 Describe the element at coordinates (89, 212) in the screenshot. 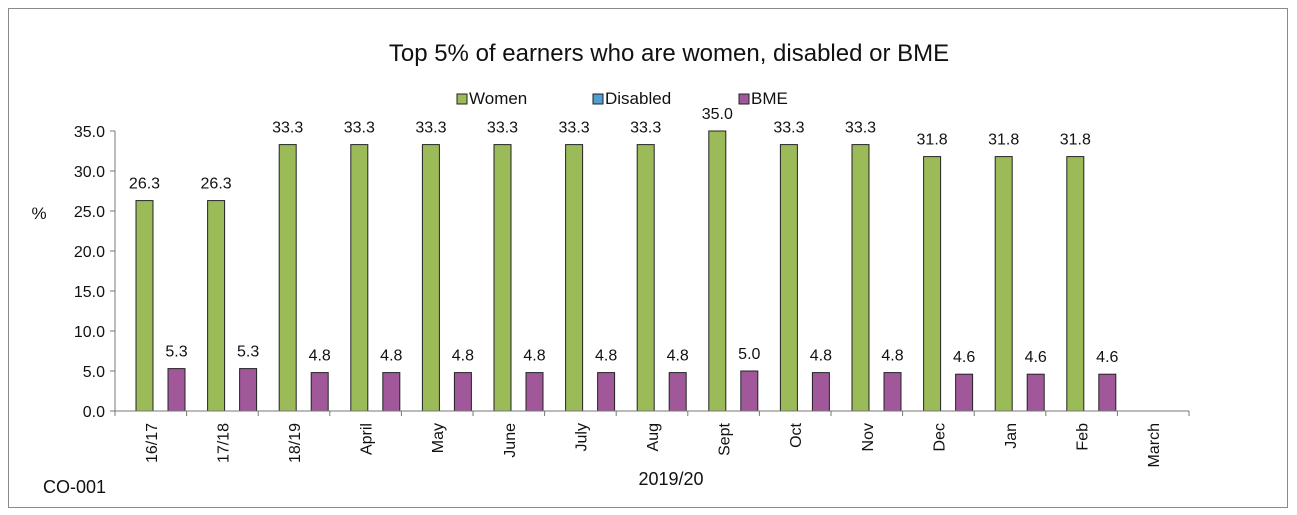

I see `y-tick-label: 25.0` at that location.